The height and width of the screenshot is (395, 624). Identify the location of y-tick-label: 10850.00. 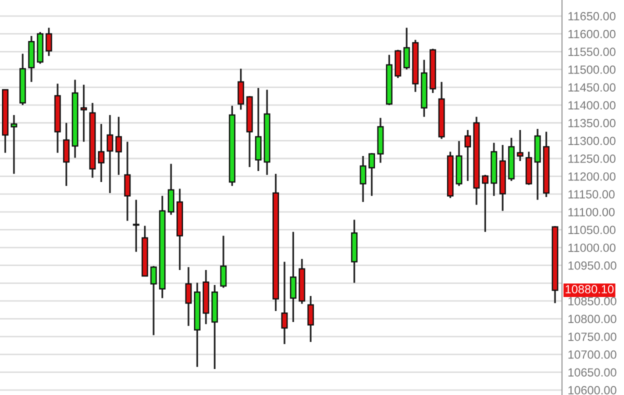
(592, 301).